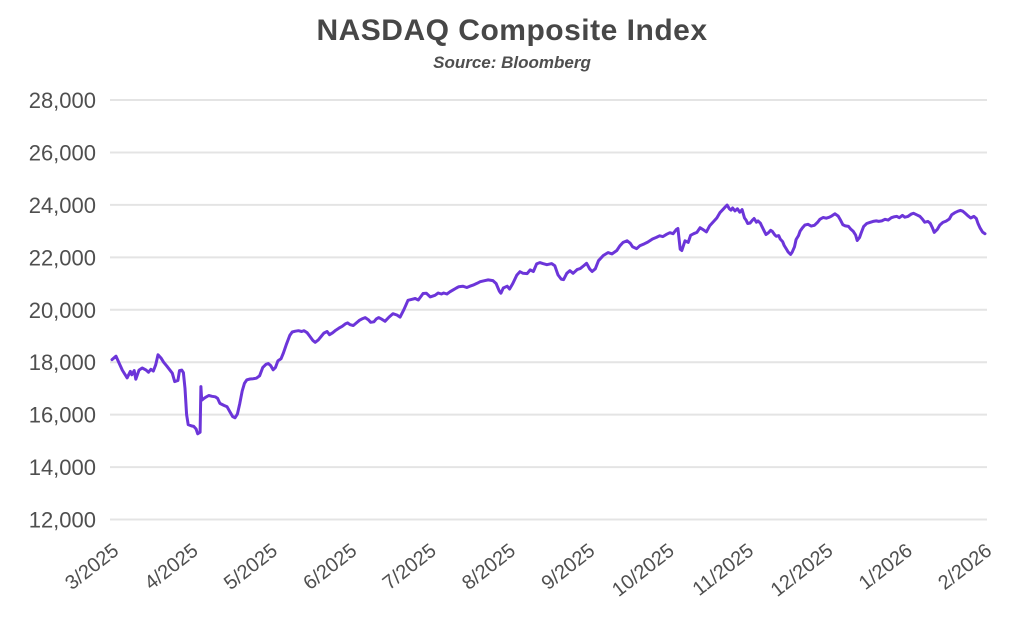 This screenshot has height=622, width=1024. Describe the element at coordinates (62, 100) in the screenshot. I see `y-axis-tick-label: 28,000` at that location.